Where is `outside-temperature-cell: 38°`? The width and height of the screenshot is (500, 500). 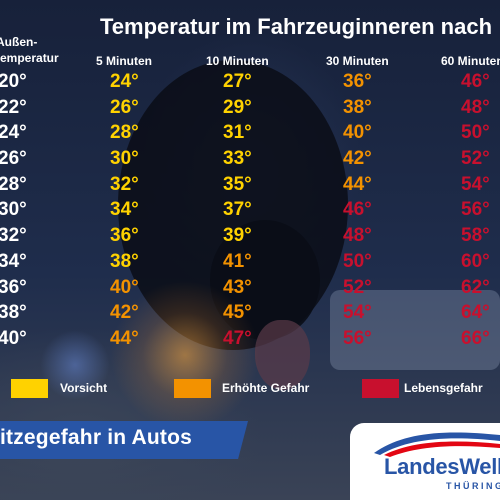 outside-temperature-cell: 38° is located at coordinates (13, 313).